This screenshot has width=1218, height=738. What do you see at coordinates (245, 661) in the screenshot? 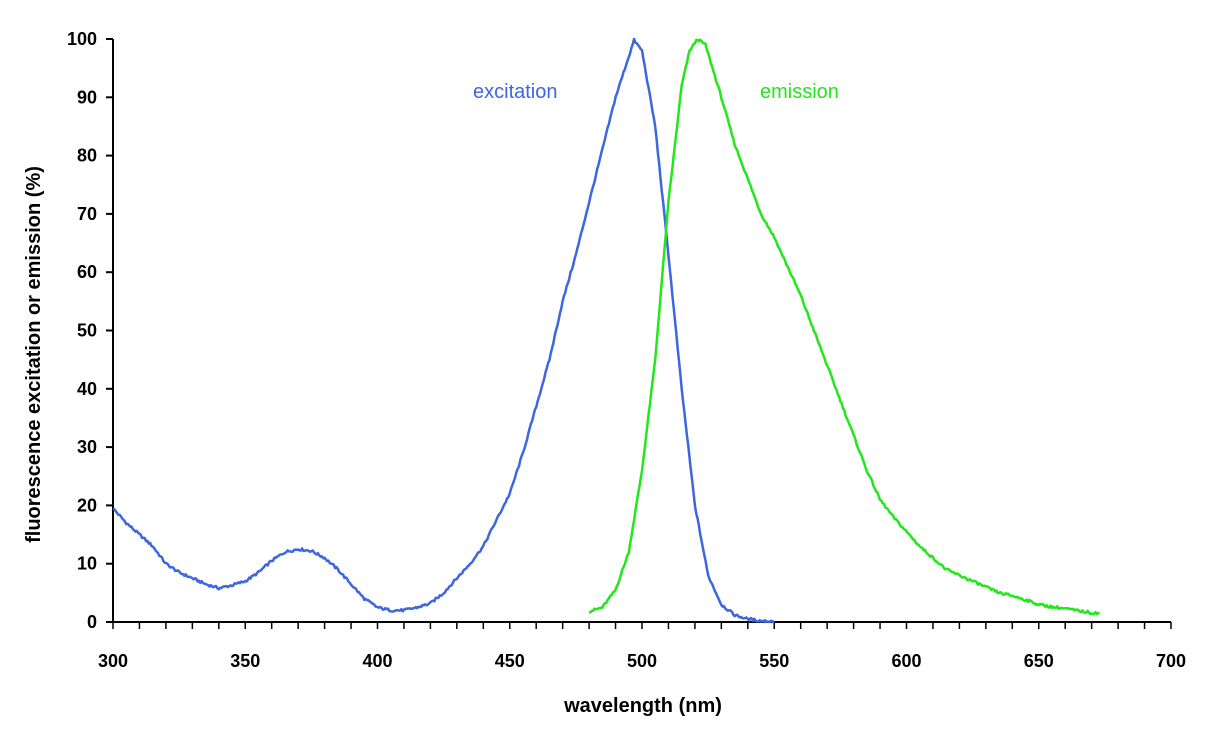
I see `x-tick-label: 350` at bounding box center [245, 661].